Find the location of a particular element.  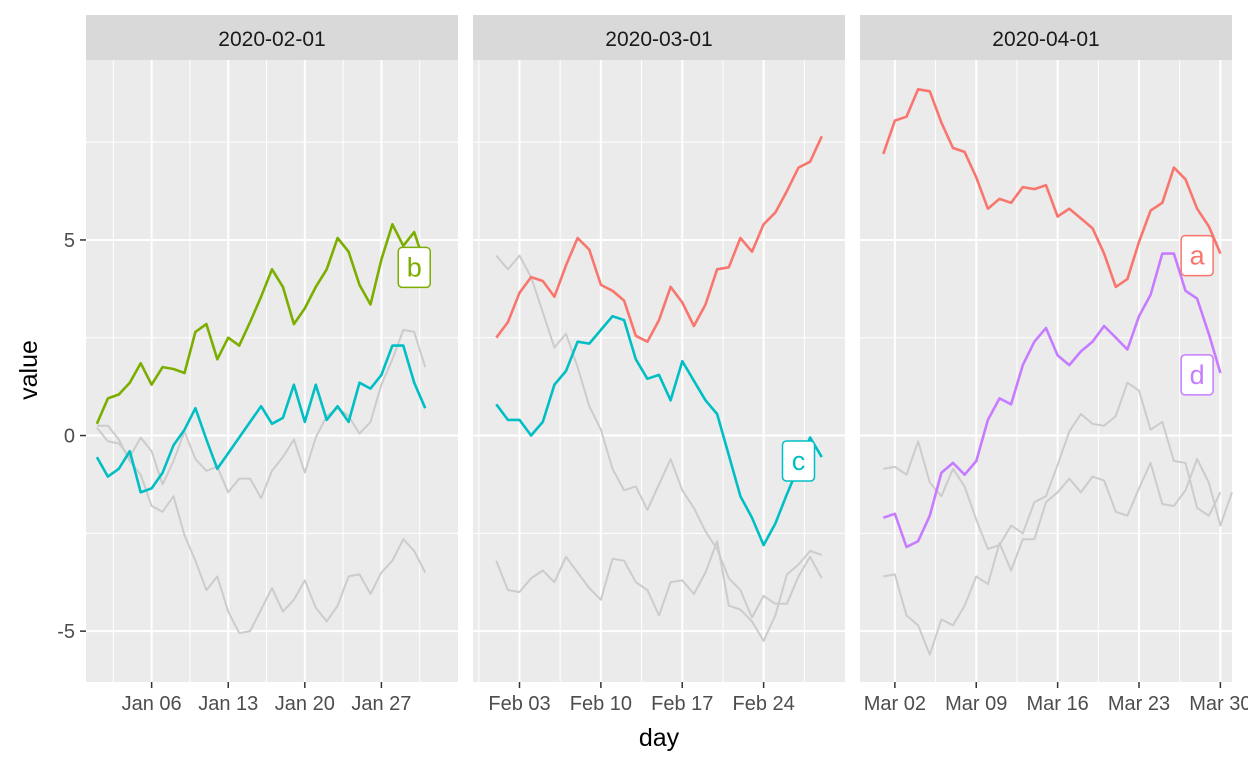

series-label-text: a is located at coordinates (1198, 256).